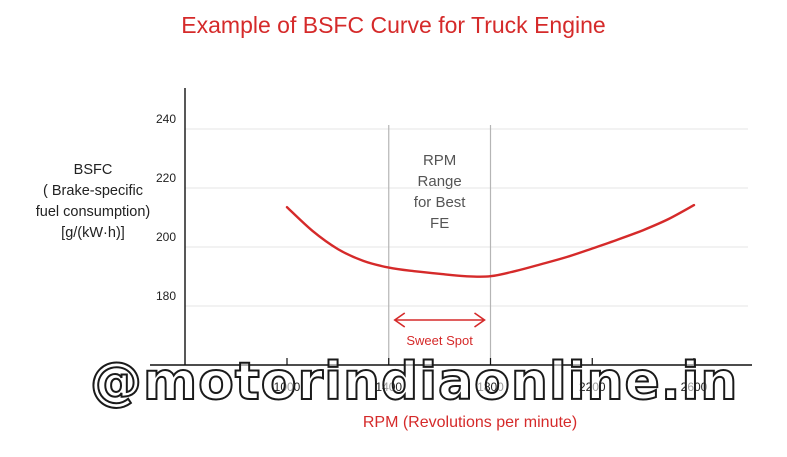 This screenshot has height=457, width=787. I want to click on x-tick-label: 2200, so click(592, 387).